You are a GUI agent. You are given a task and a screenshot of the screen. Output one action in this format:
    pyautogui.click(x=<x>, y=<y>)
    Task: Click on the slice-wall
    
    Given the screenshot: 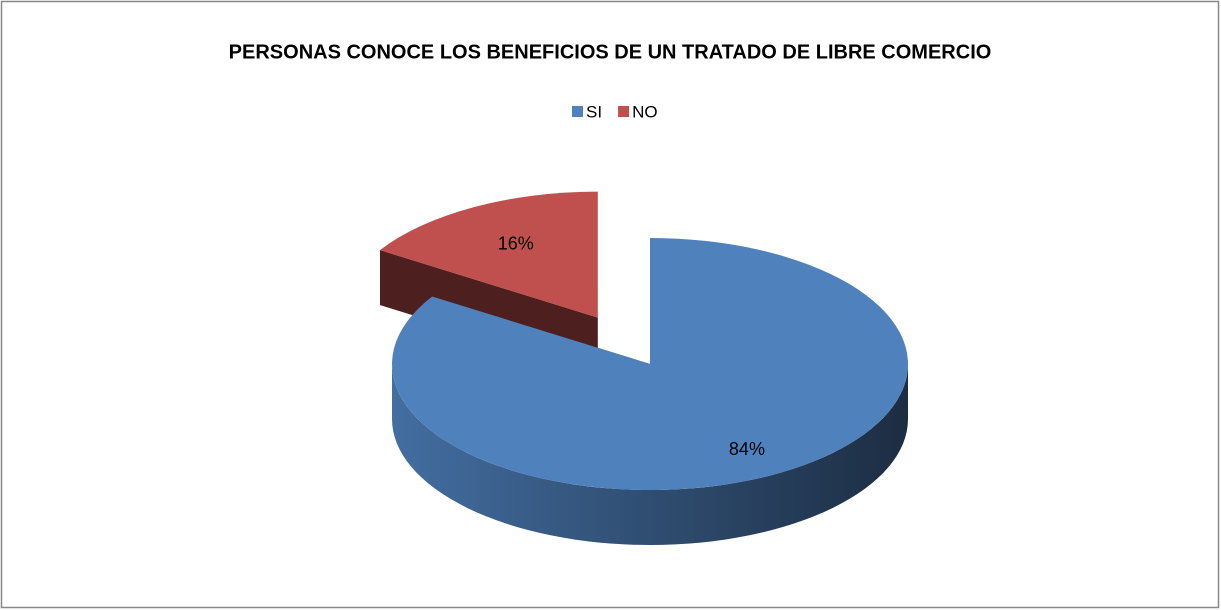 What is the action you would take?
    pyautogui.click(x=650, y=454)
    